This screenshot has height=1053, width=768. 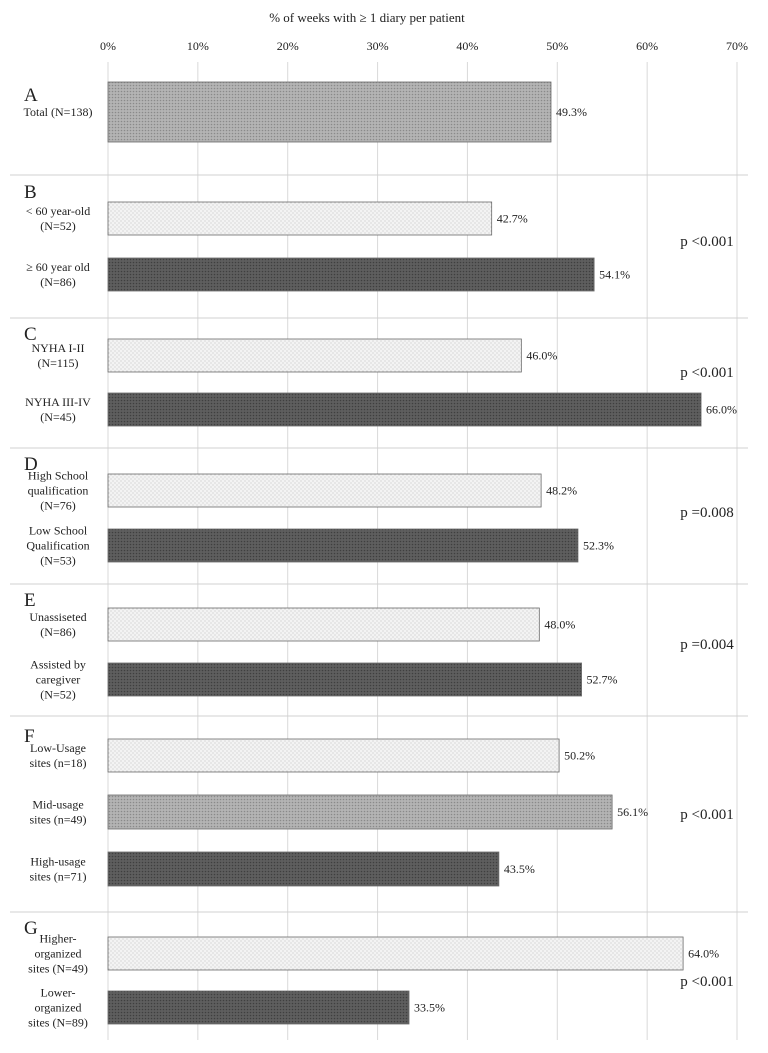 What do you see at coordinates (378, 46) in the screenshot?
I see `x-tick-label: 30%` at bounding box center [378, 46].